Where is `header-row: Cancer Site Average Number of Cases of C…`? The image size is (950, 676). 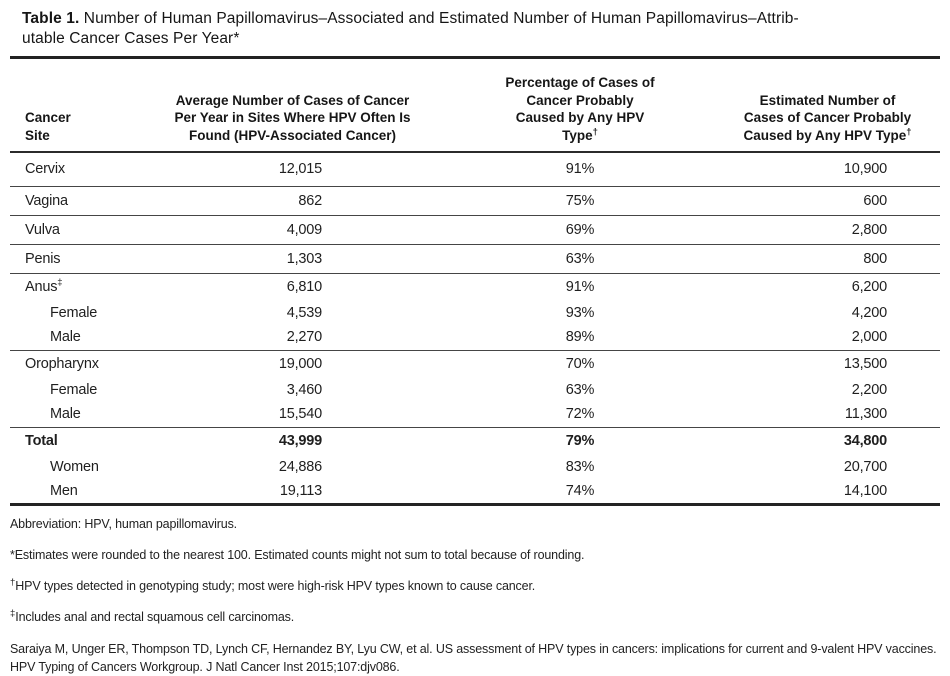 header-row: Cancer Site Average Number of Cases of C… is located at coordinates (475, 106).